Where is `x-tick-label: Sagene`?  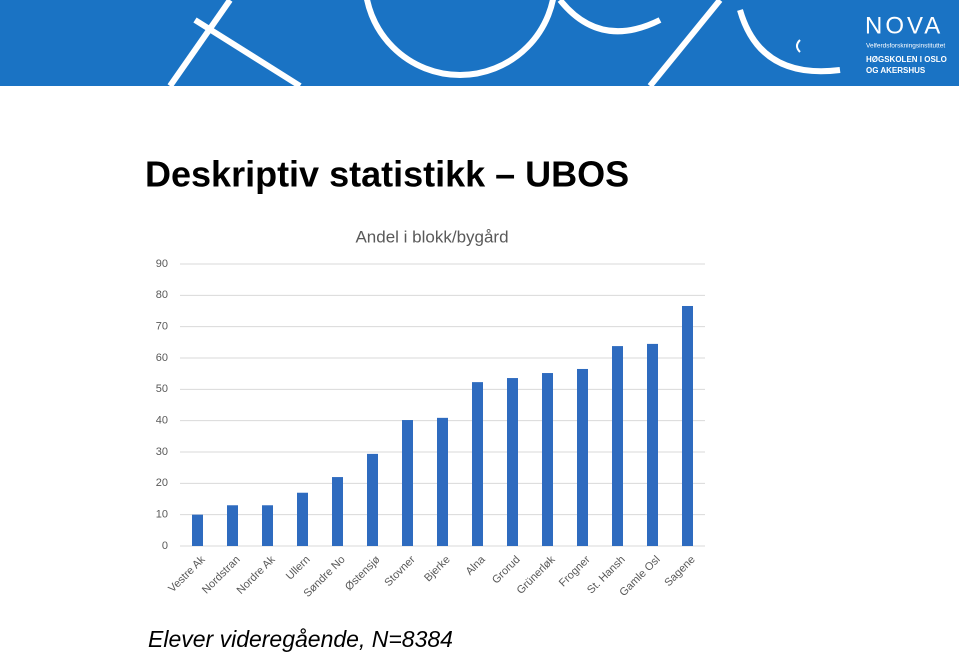 x-tick-label: Sagene is located at coordinates (679, 571).